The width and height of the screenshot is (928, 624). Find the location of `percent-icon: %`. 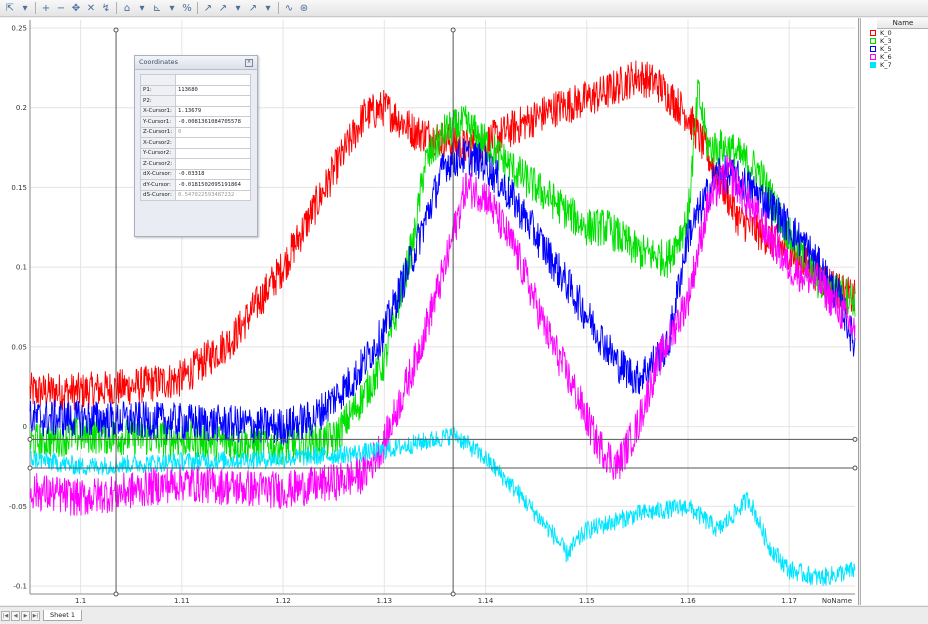

percent-icon: % is located at coordinates (187, 8).